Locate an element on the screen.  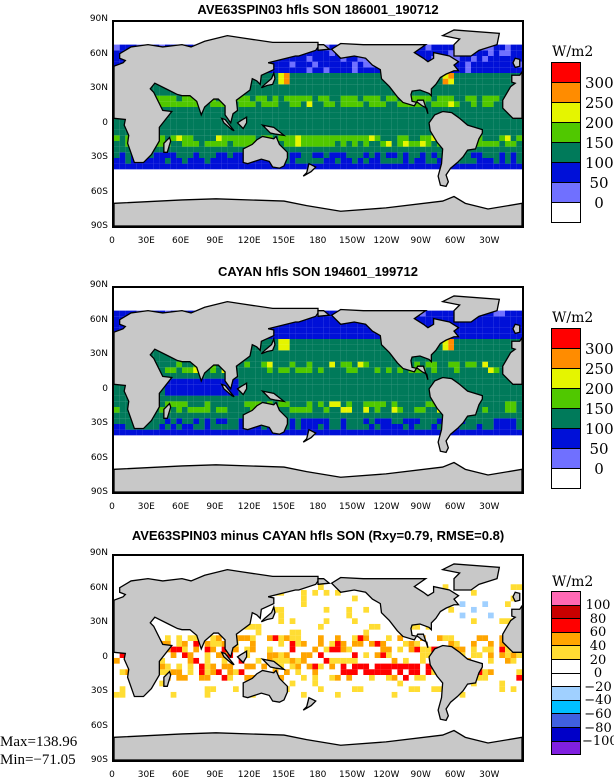
landmass-chukotka is located at coordinates (323, 48).